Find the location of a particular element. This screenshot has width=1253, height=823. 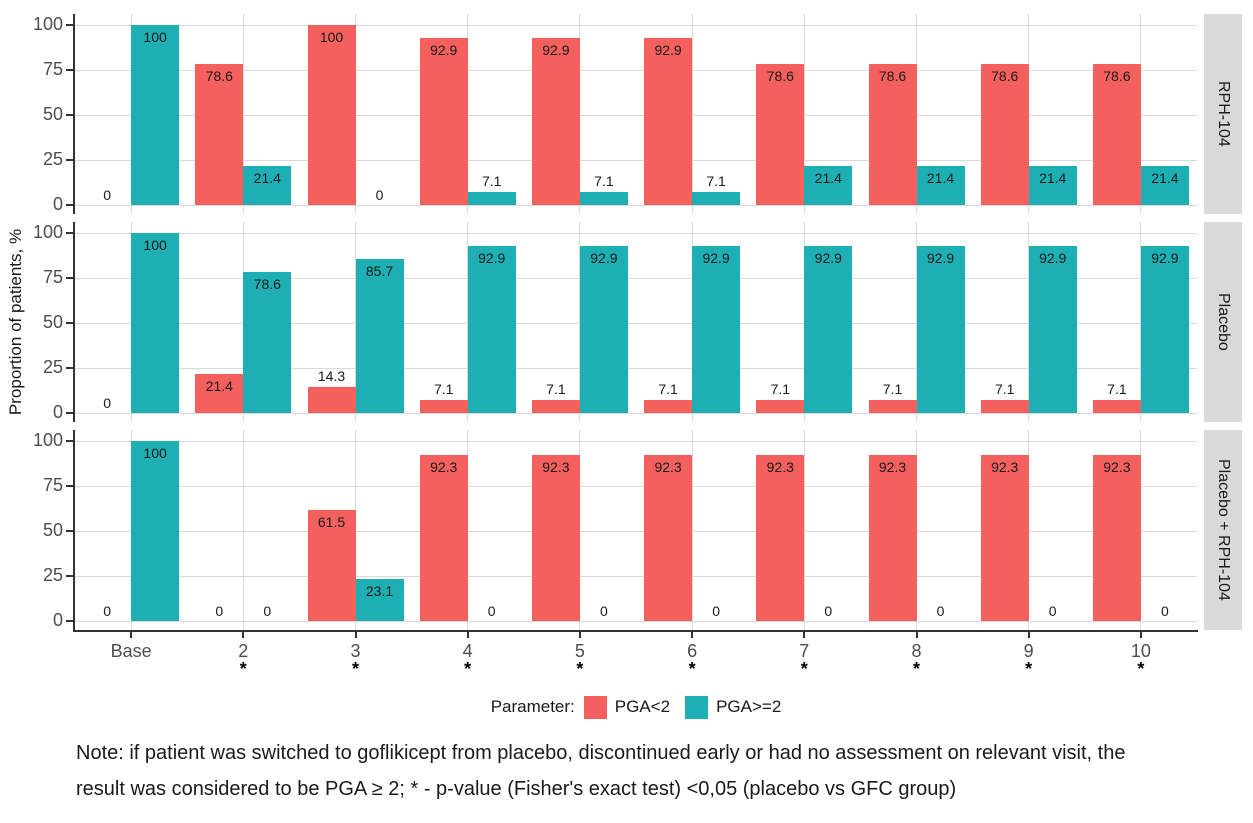

facet-strip: Placebo is located at coordinates (1223, 322).